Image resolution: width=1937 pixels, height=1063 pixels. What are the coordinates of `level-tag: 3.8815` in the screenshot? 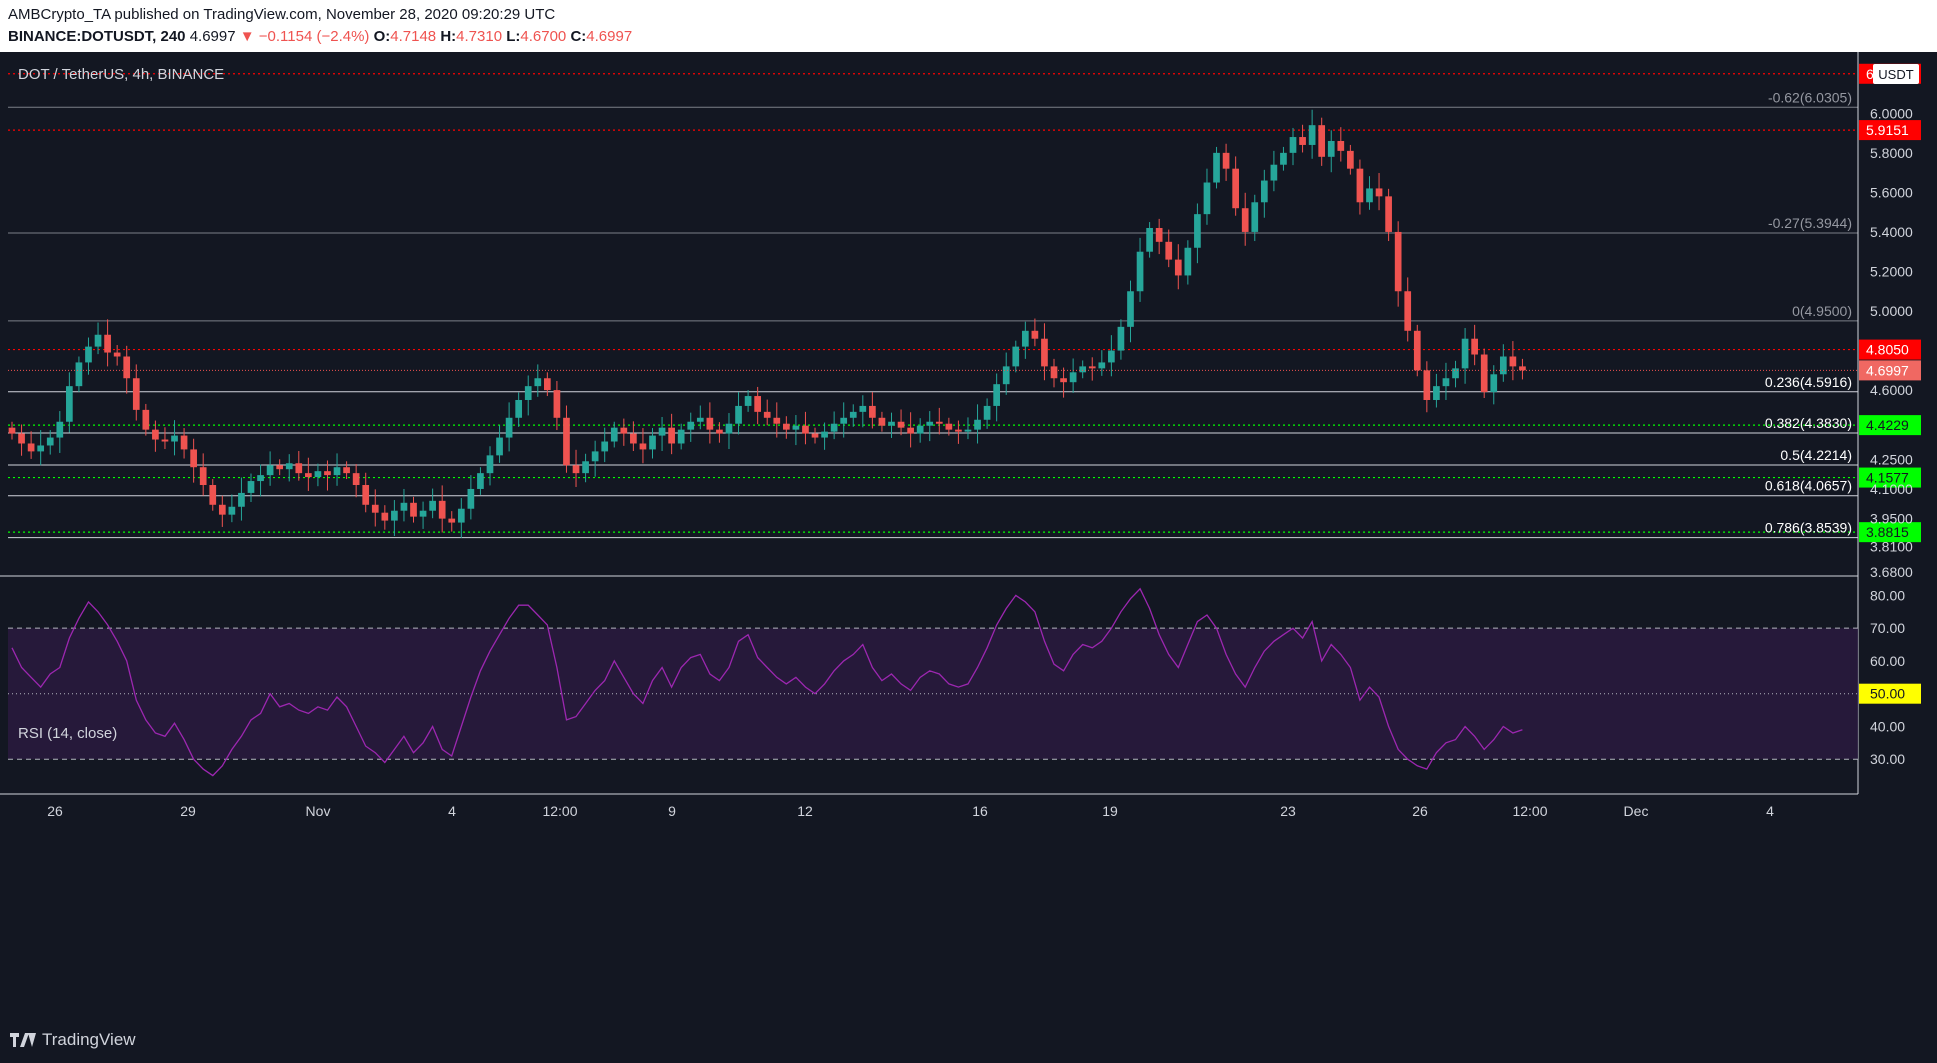 It's located at (1887, 532).